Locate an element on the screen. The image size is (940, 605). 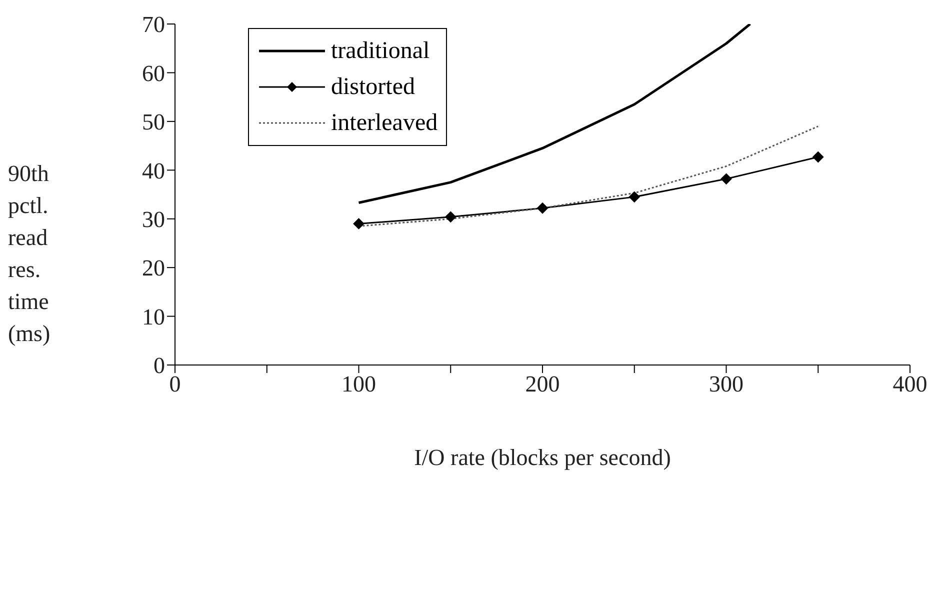
x-tick-label: 100 is located at coordinates (359, 383).